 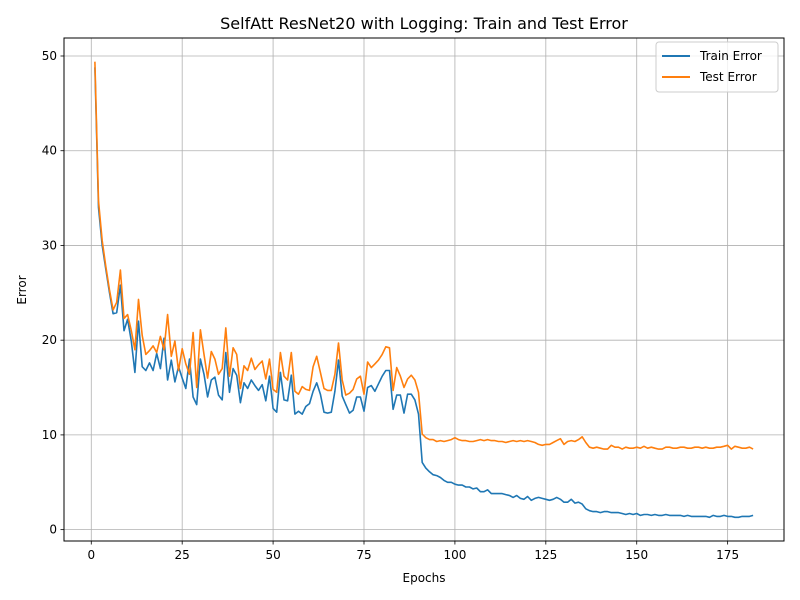 I want to click on y-tick-label: 20, so click(x=49, y=340).